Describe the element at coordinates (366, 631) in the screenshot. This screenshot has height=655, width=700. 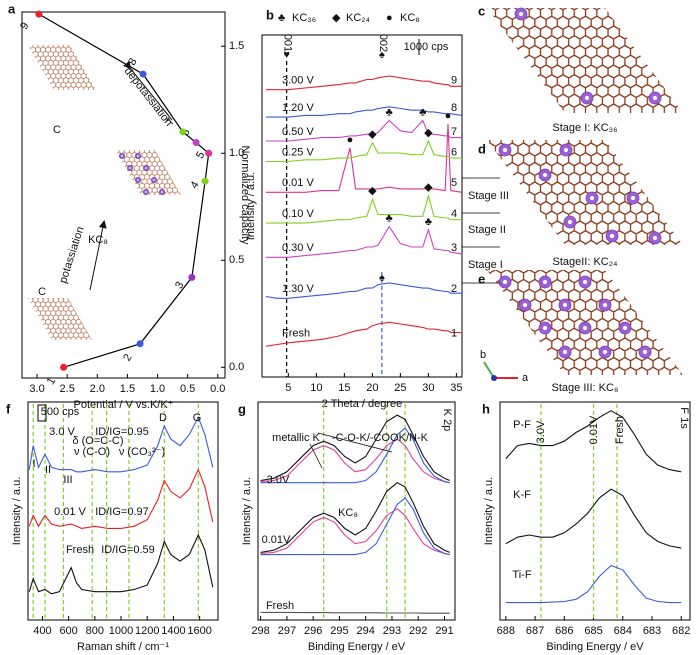
I see `x-tick-label: 294` at that location.